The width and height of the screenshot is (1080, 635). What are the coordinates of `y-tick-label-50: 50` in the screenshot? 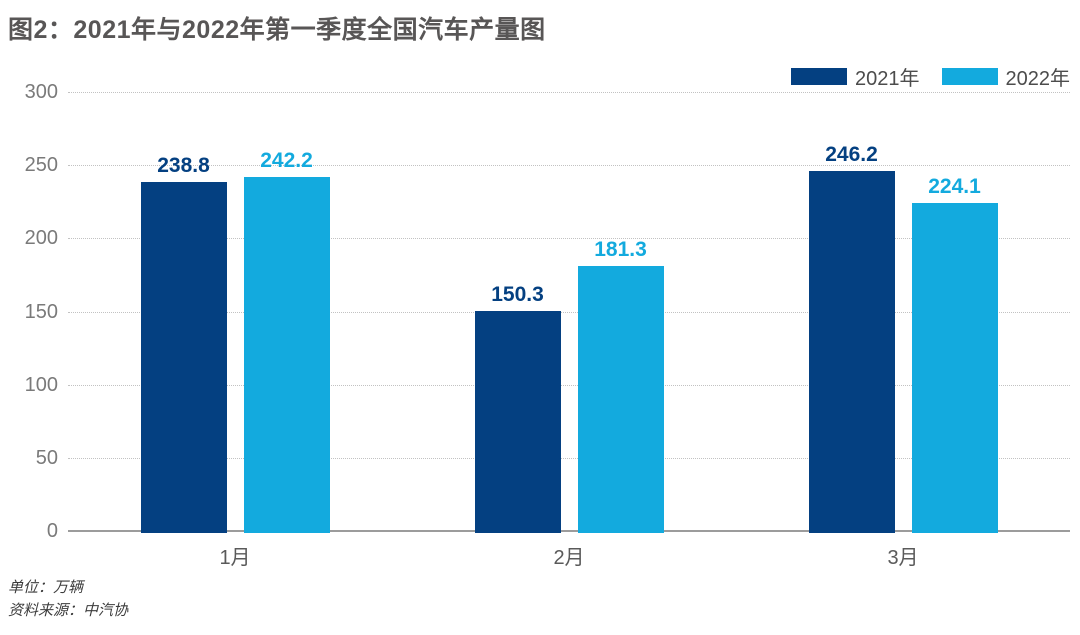 It's located at (46, 457).